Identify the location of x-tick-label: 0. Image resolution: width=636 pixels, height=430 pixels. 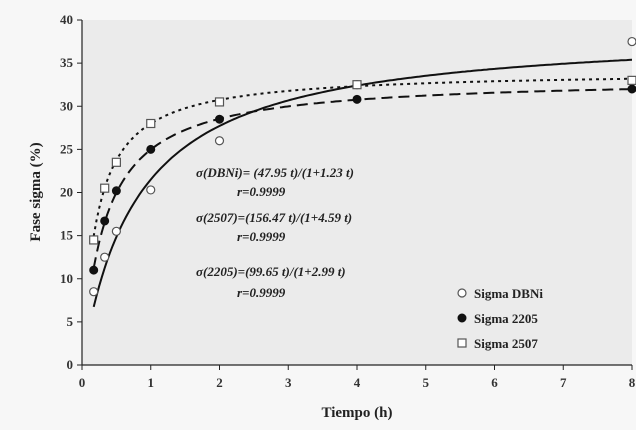
(82, 382).